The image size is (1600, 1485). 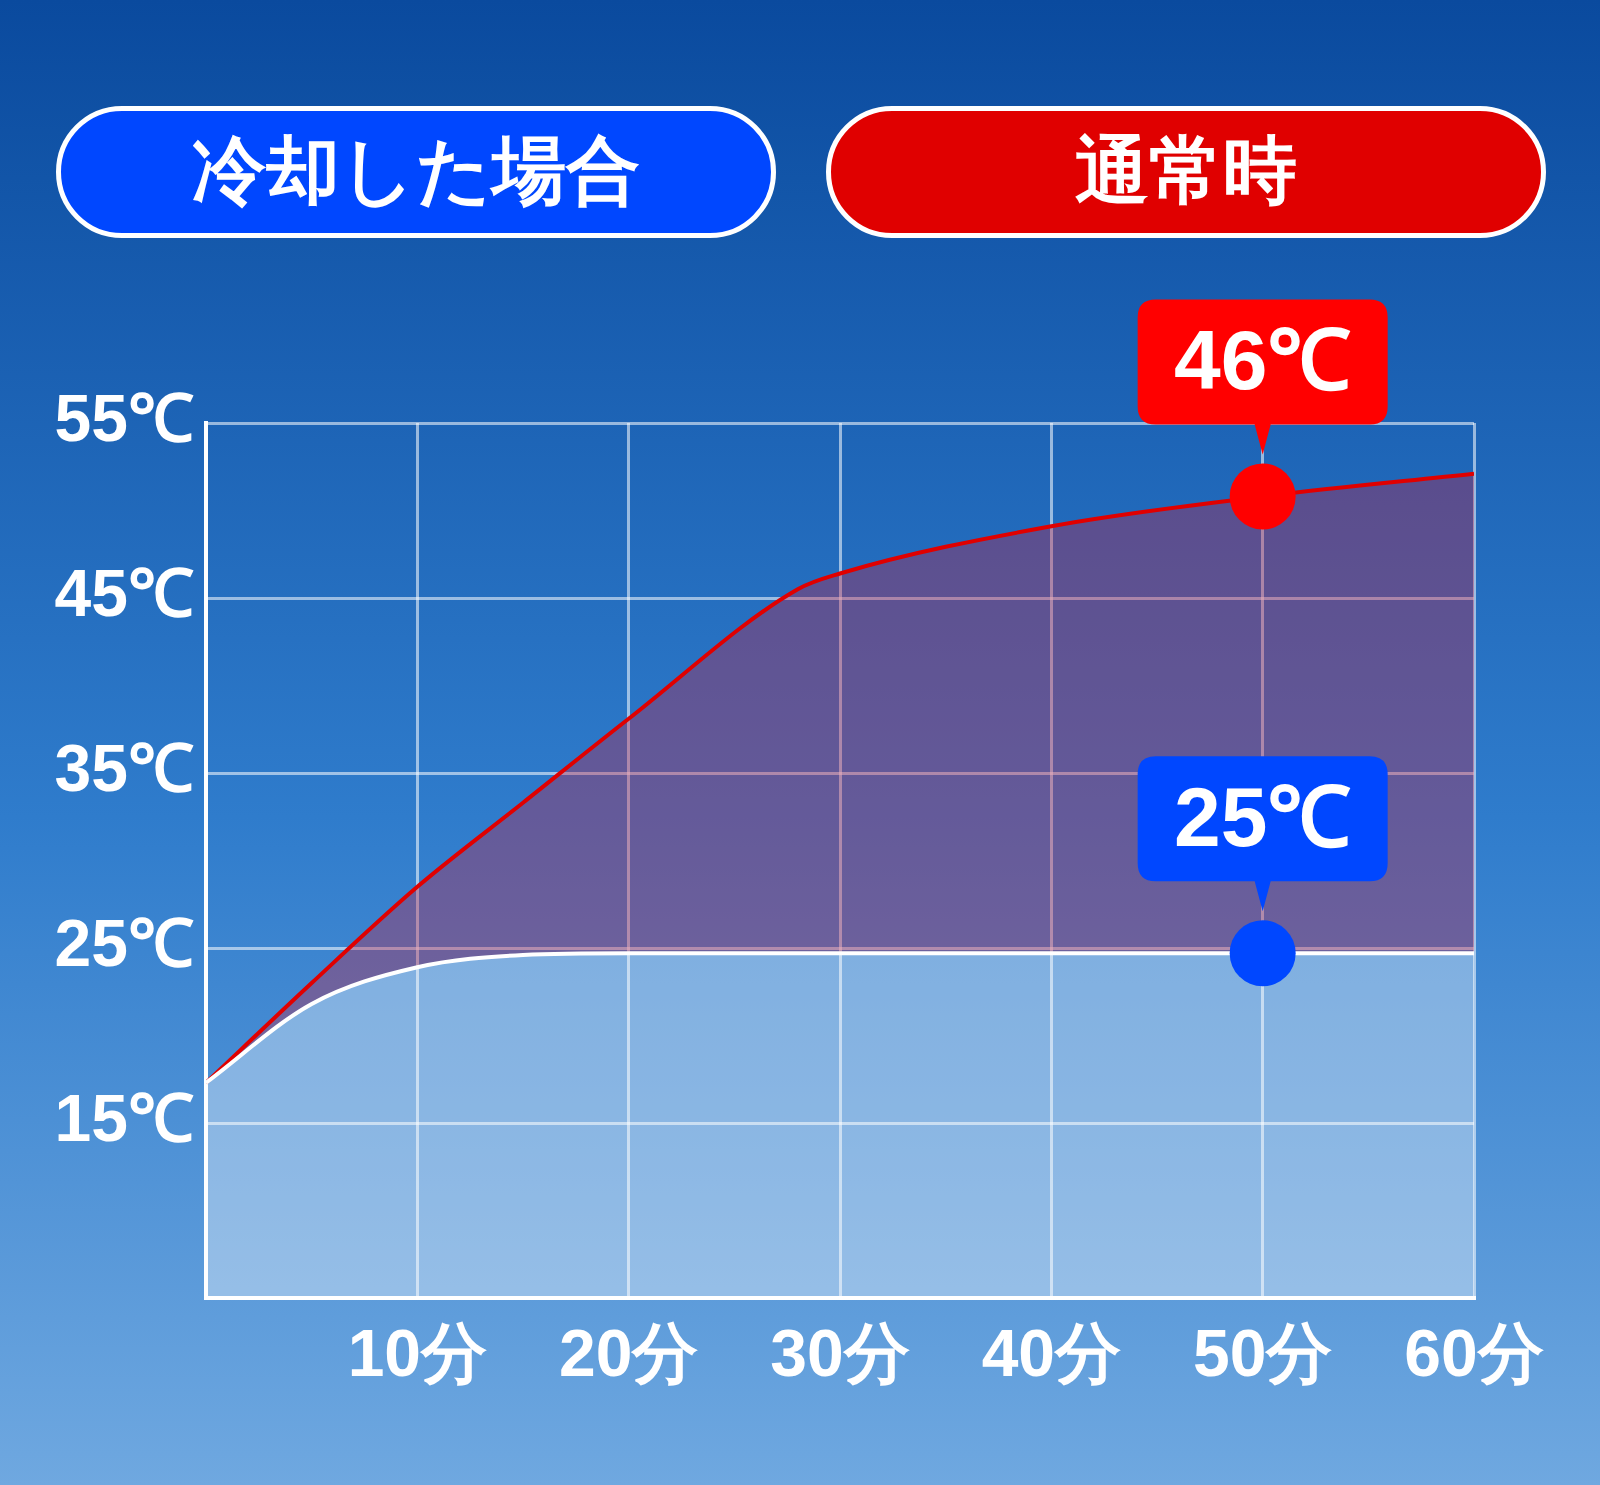 I want to click on y-tick-label: 35℃, so click(x=124, y=768).